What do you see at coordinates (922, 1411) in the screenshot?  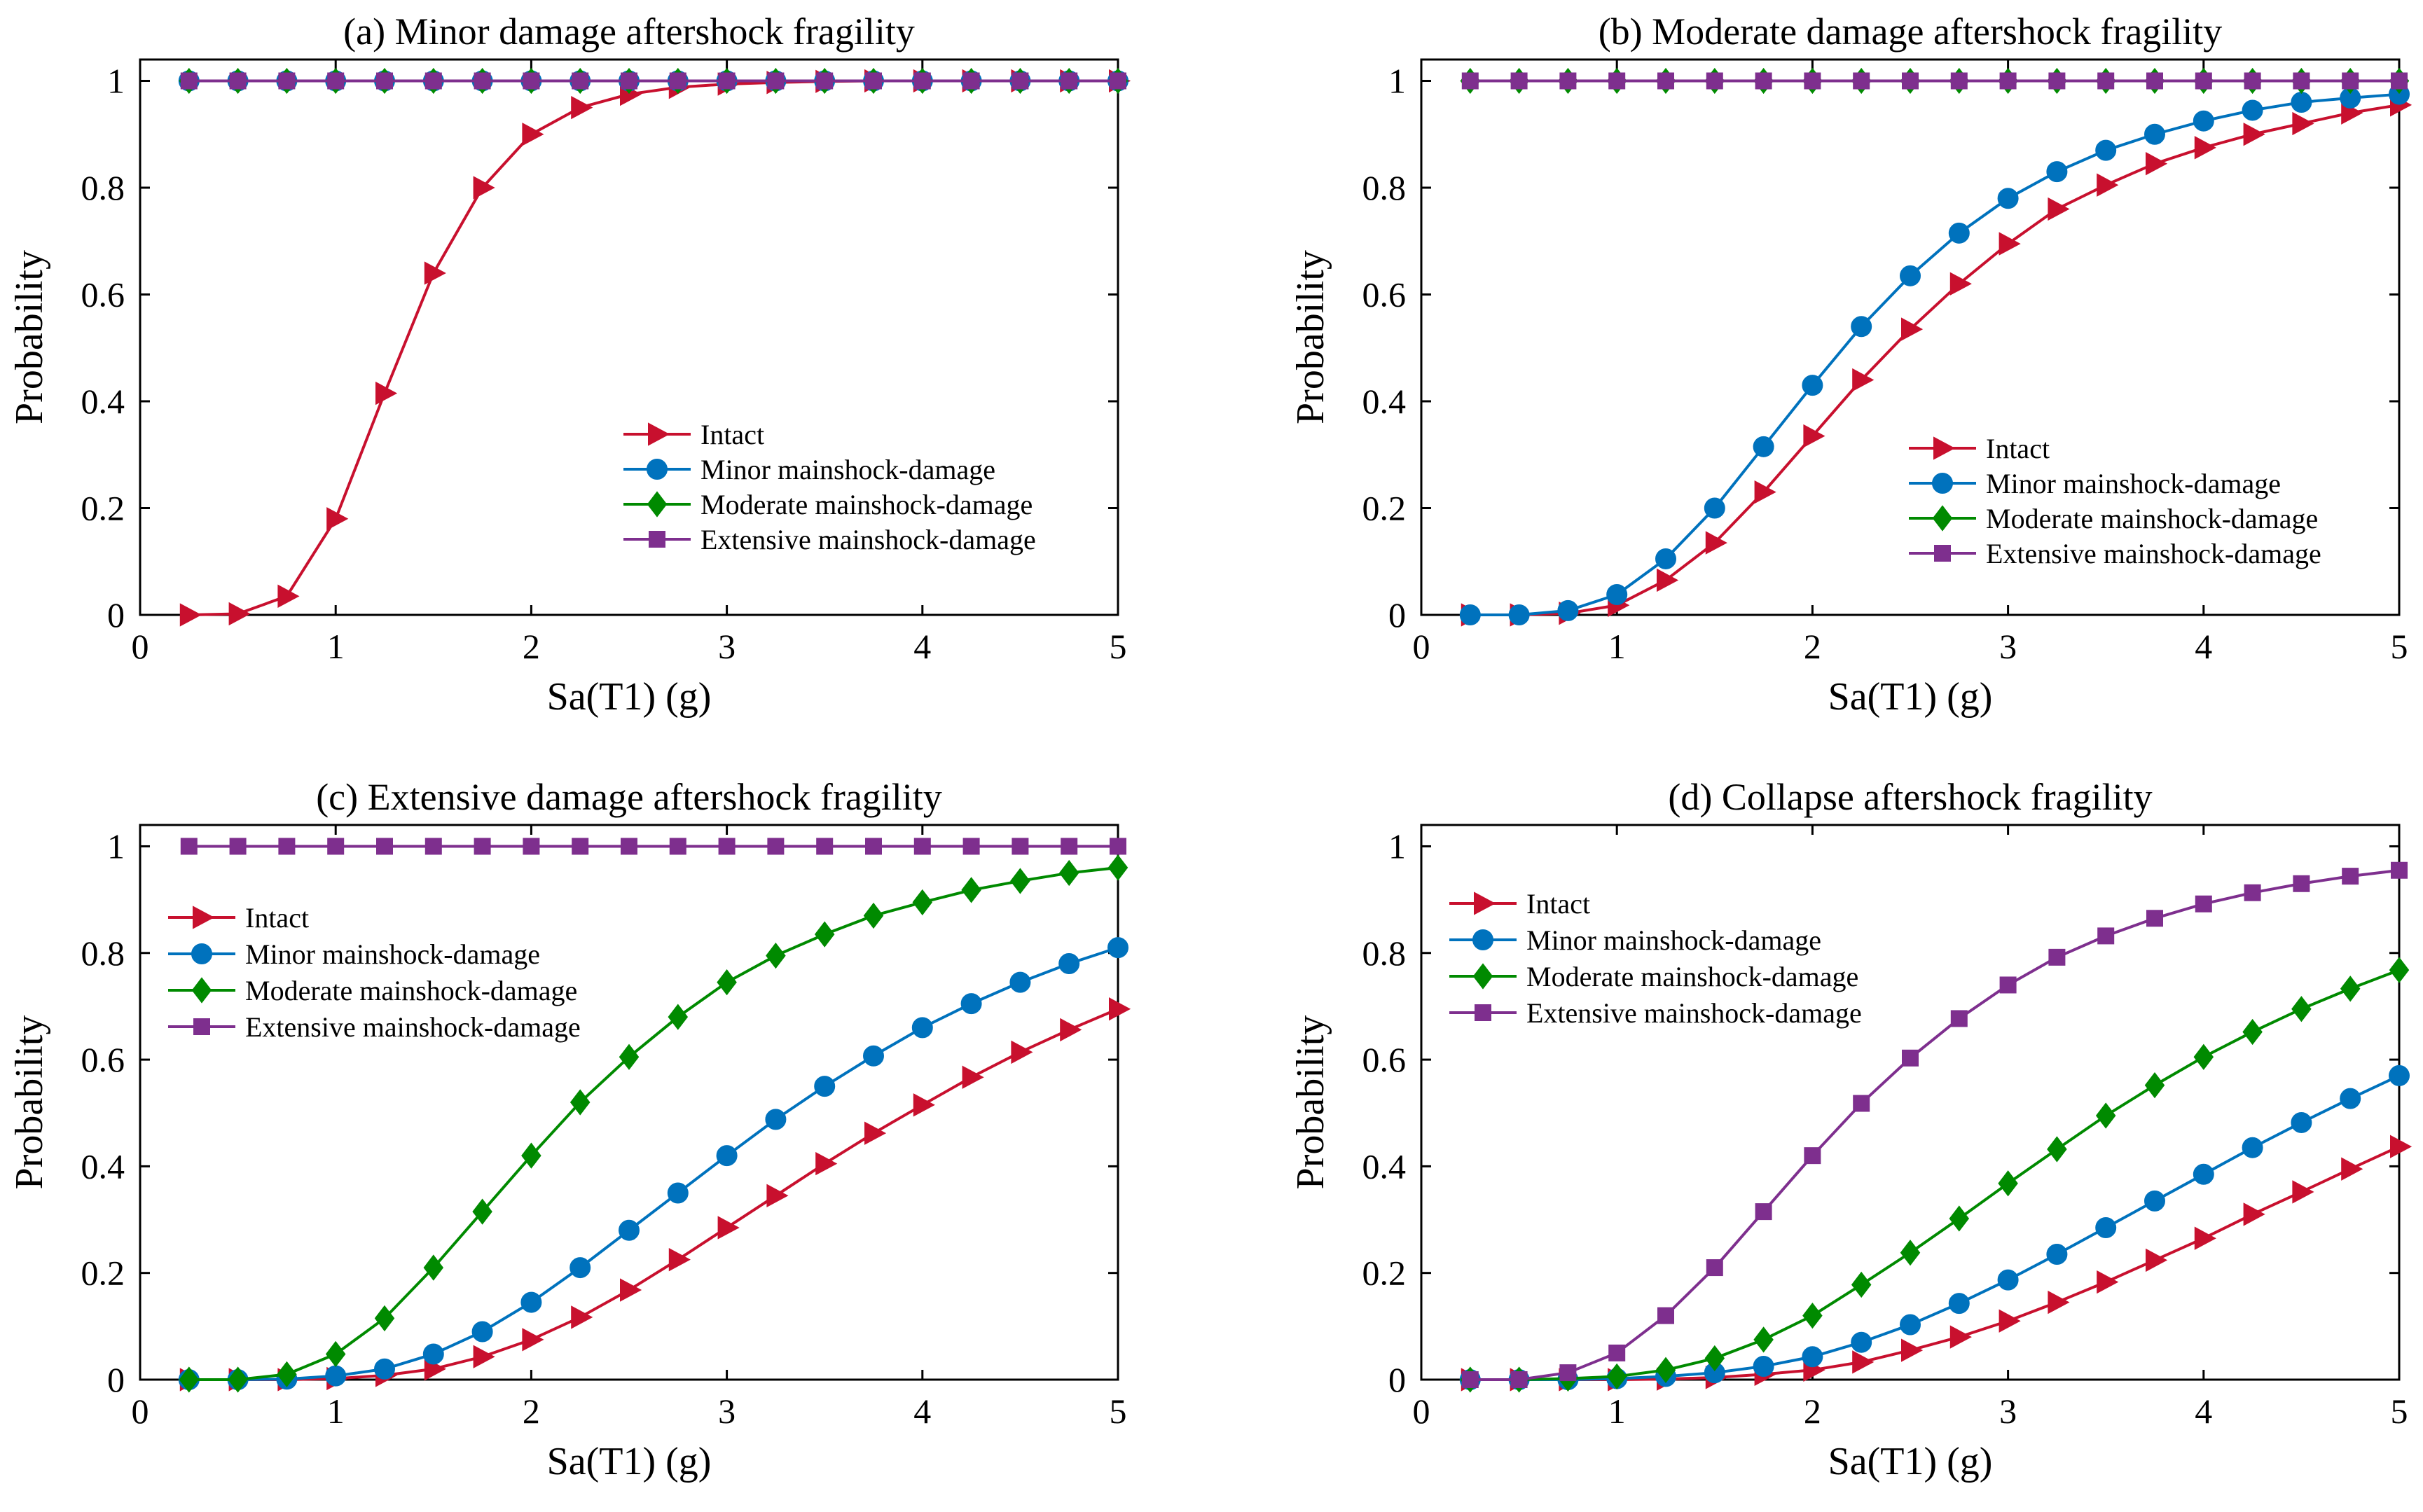 I see `x-tick-label: 4` at bounding box center [922, 1411].